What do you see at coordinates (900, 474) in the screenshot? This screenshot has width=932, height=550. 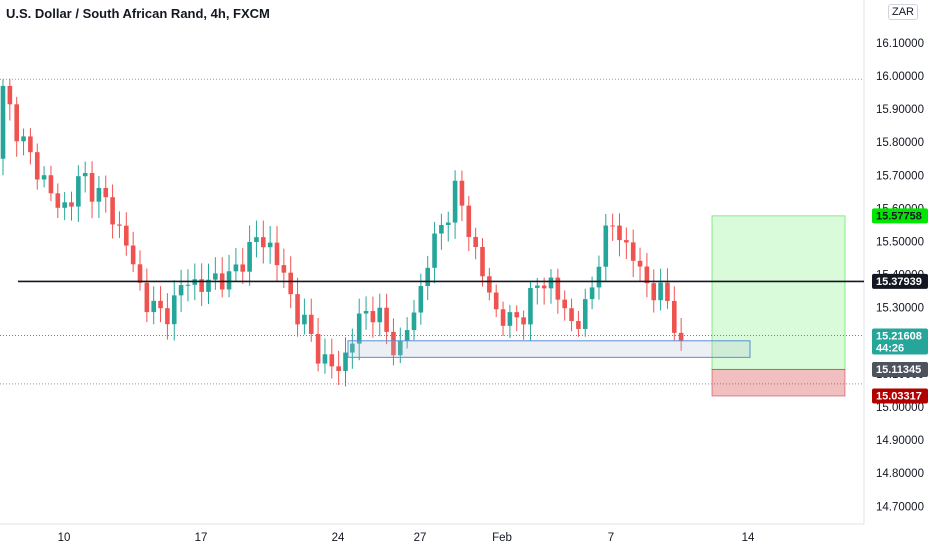 I see `y-tick-label: 14.80000` at bounding box center [900, 474].